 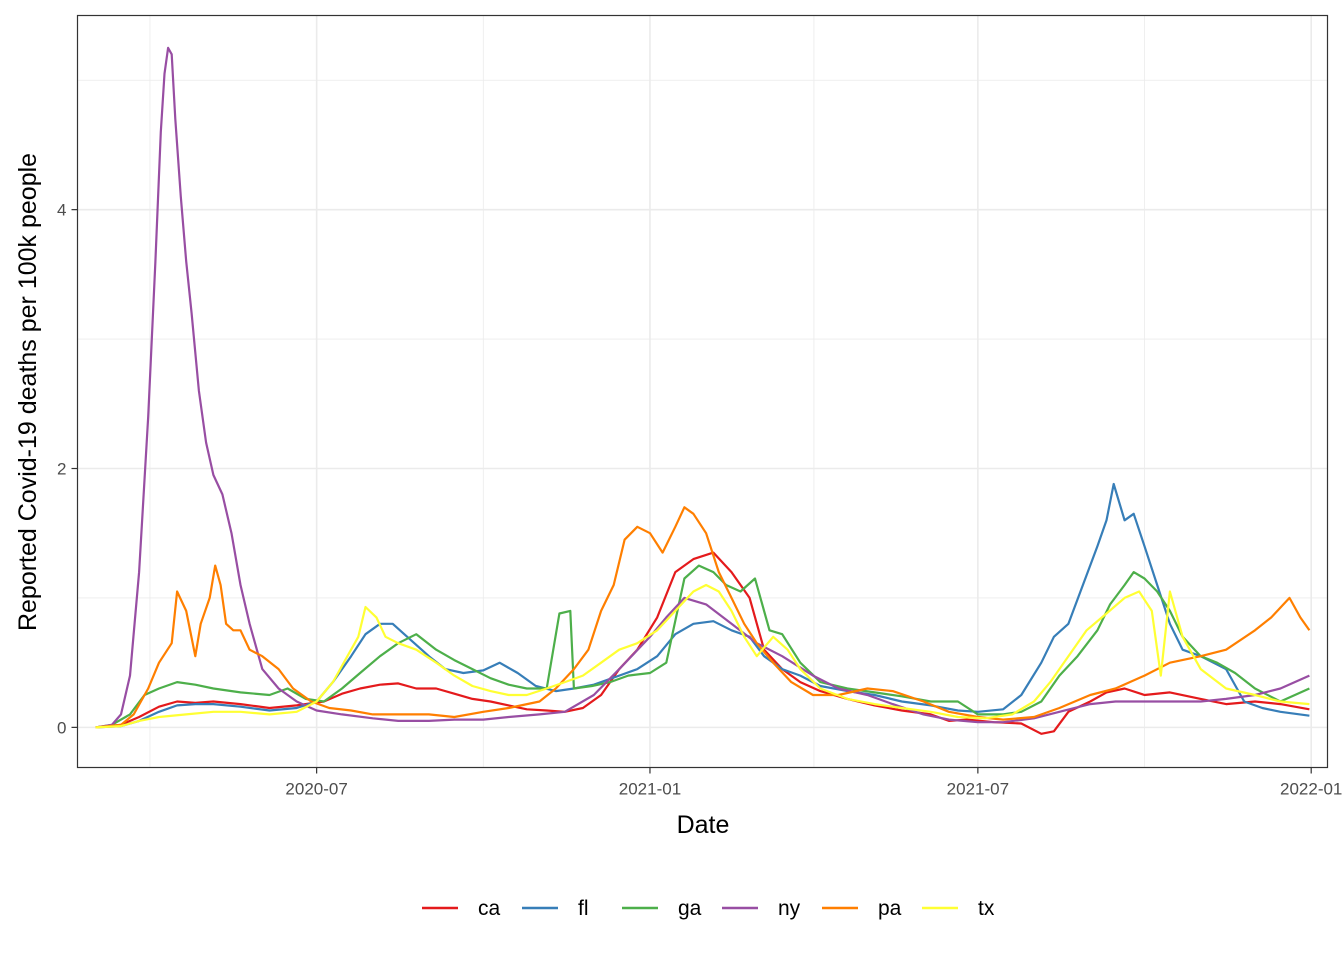 I want to click on x-tick-label: 2021-07, so click(x=978, y=789).